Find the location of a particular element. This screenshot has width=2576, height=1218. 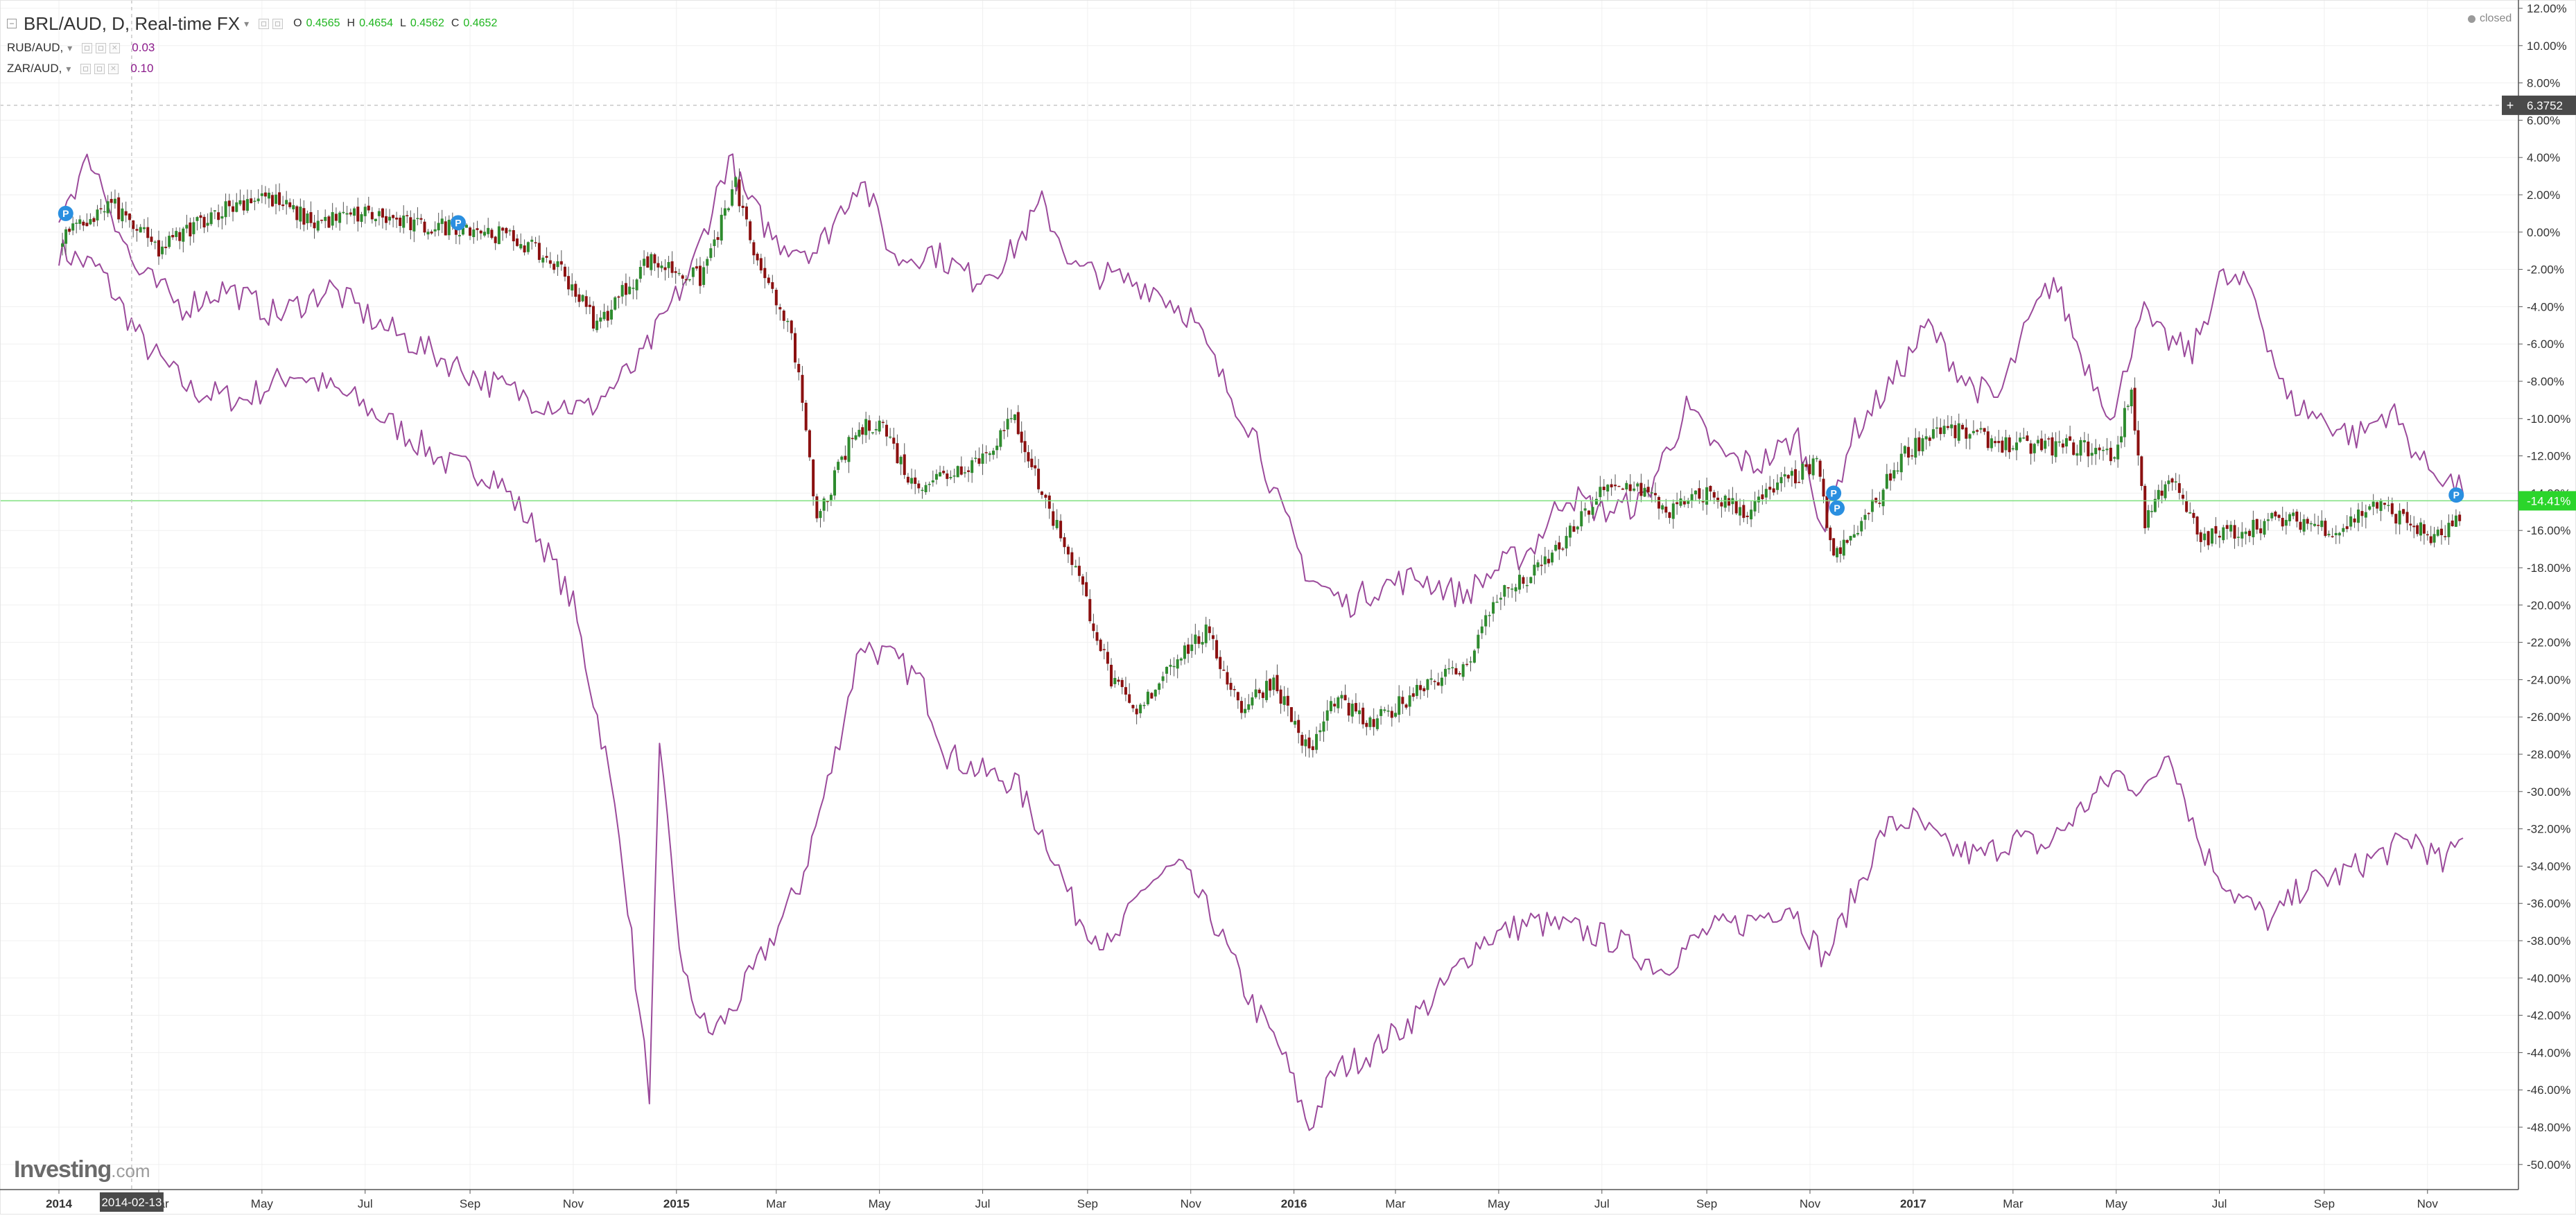

y-tick-label: -26.00% is located at coordinates (2548, 717).